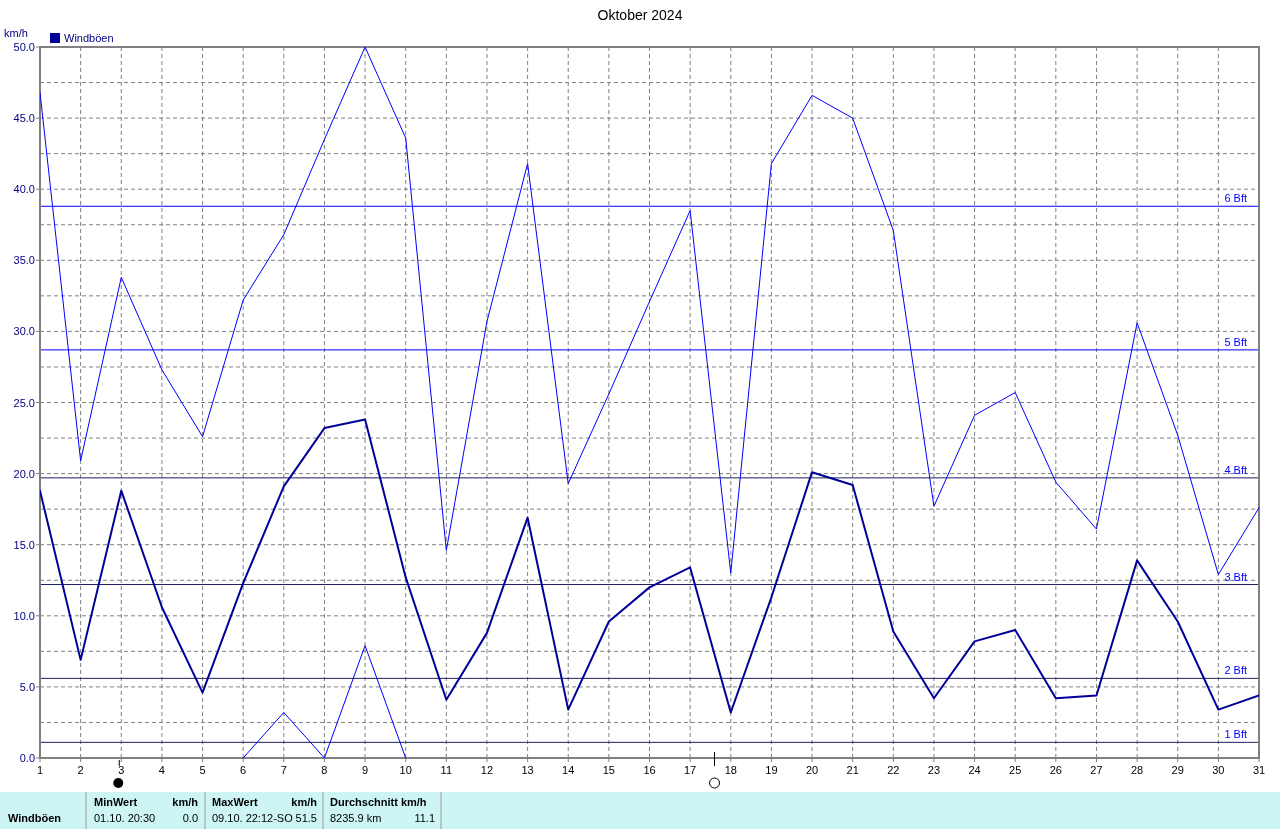 This screenshot has width=1280, height=829. Describe the element at coordinates (771, 770) in the screenshot. I see `x-tick-label: 19` at that location.